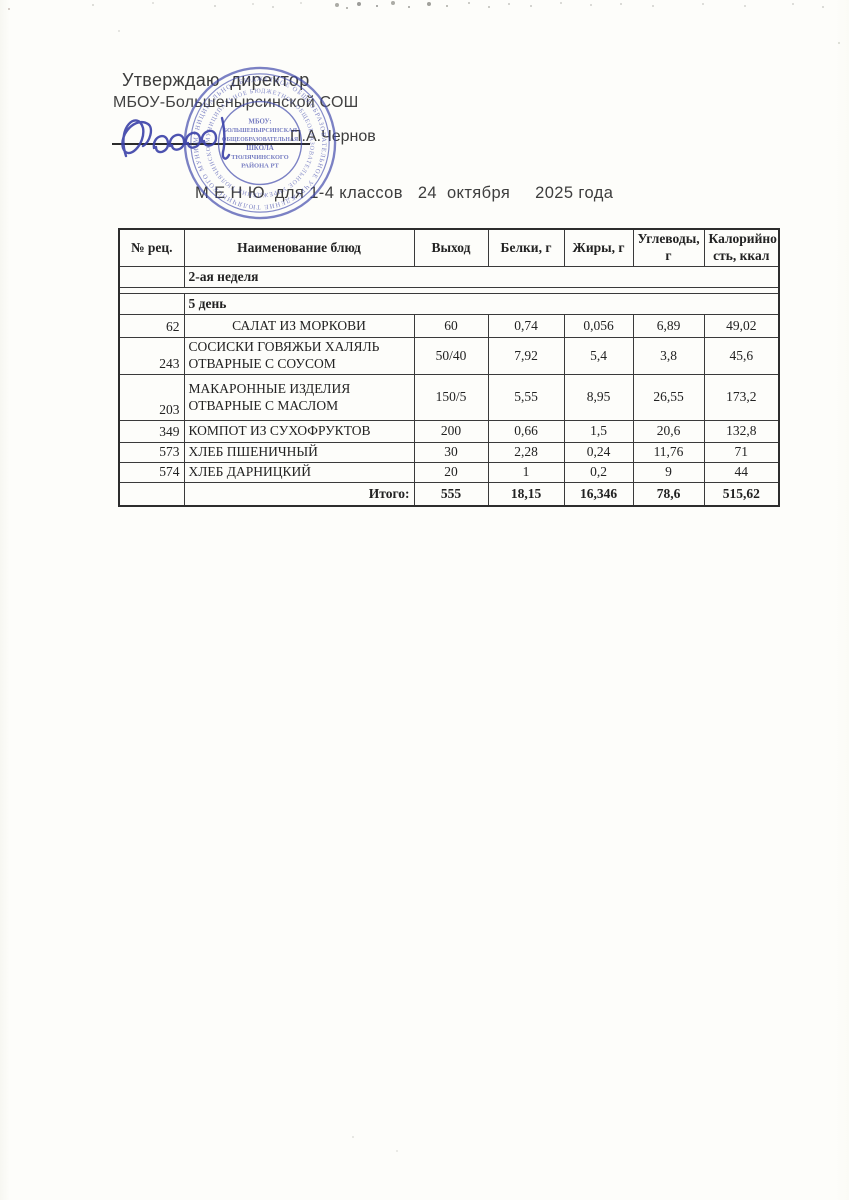  Describe the element at coordinates (216, 80) in the screenshot. I see `approval-line-1: Утверждаю директор` at that location.